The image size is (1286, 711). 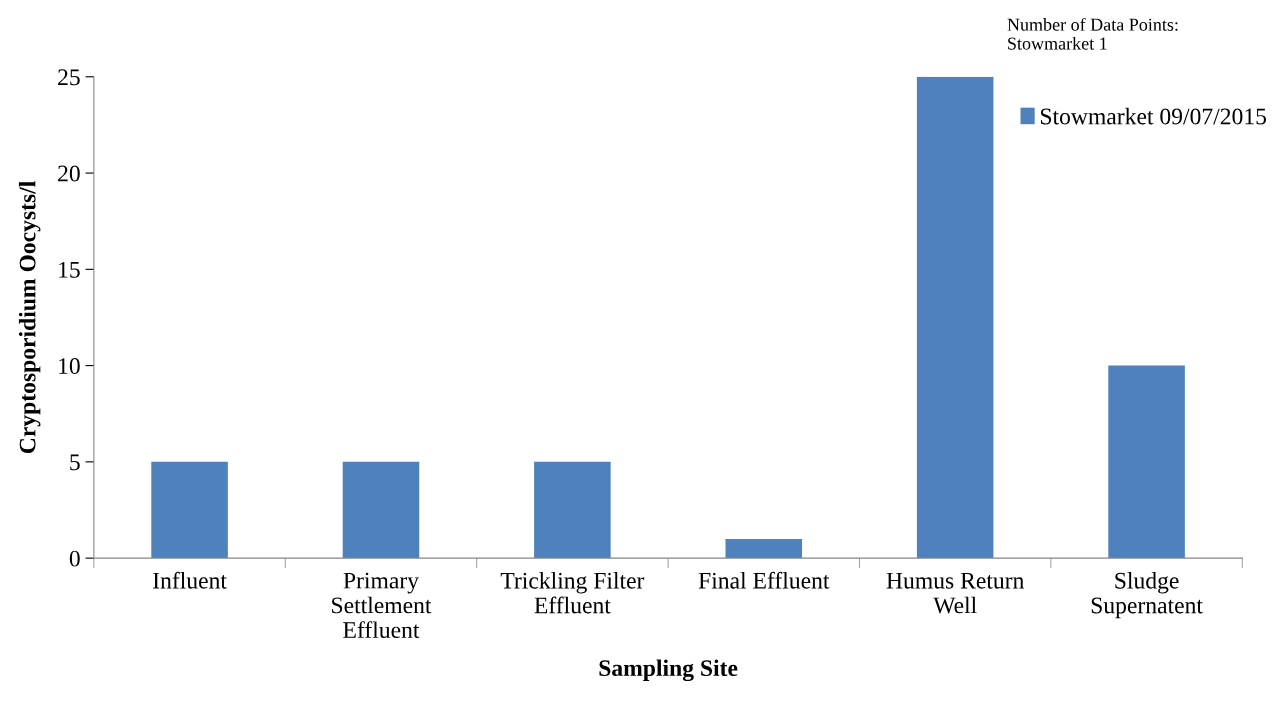 What do you see at coordinates (69, 269) in the screenshot?
I see `y-tick-label: 15` at bounding box center [69, 269].